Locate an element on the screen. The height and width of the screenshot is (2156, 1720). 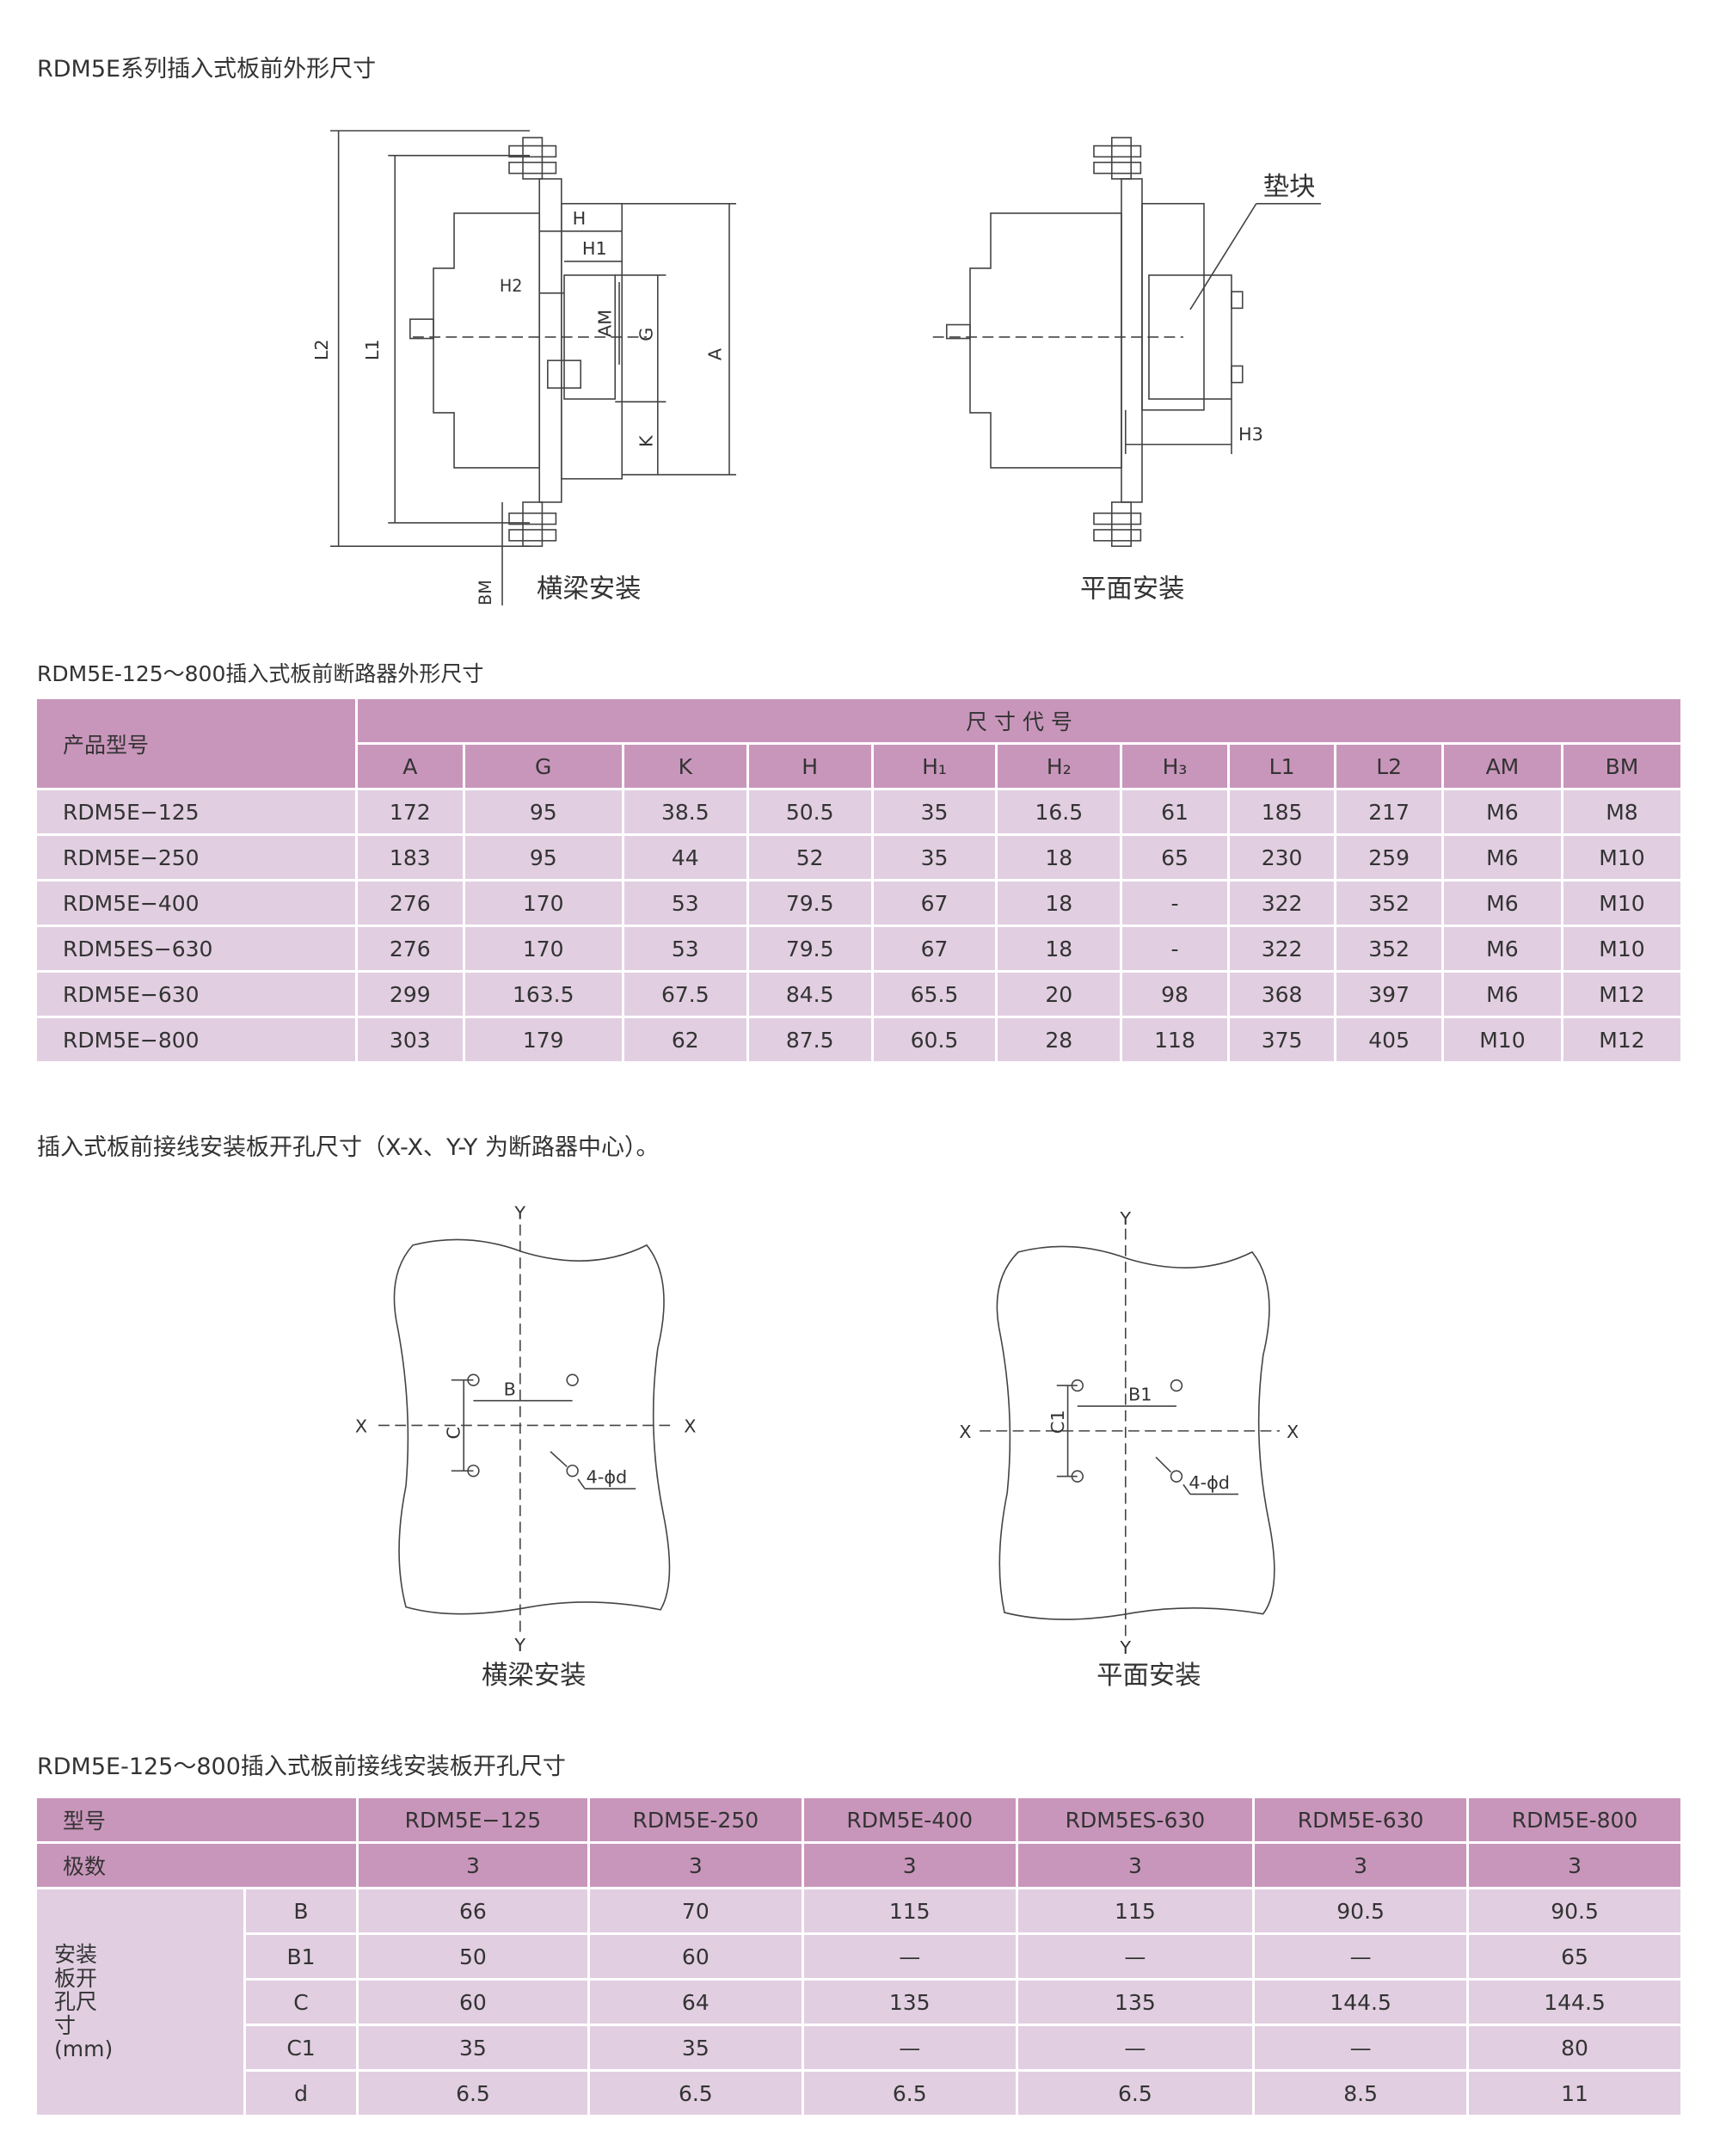
model-header: RDM5ES-630 is located at coordinates (1135, 1819).